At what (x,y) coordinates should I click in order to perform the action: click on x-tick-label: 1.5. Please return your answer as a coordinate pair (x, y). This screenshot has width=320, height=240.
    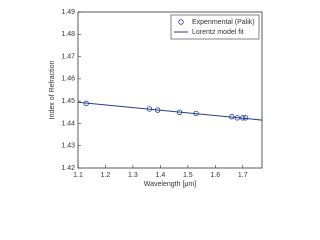
    Looking at the image, I should click on (188, 175).